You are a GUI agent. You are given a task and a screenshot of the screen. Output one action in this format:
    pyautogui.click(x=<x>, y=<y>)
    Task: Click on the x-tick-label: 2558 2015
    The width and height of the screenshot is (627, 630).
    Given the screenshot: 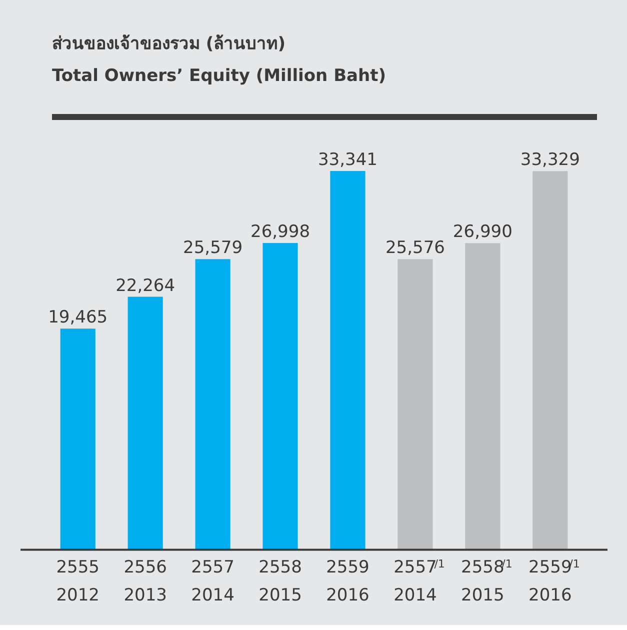 What is the action you would take?
    pyautogui.click(x=280, y=582)
    